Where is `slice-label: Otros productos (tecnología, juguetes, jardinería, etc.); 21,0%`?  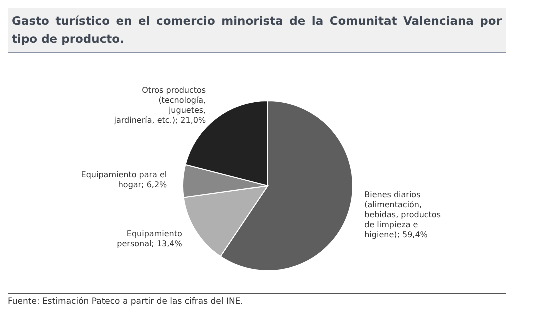
slice-label: Otros productos (tecnología, juguetes, jardinería, etc.); 21,0% is located at coordinates (159, 106).